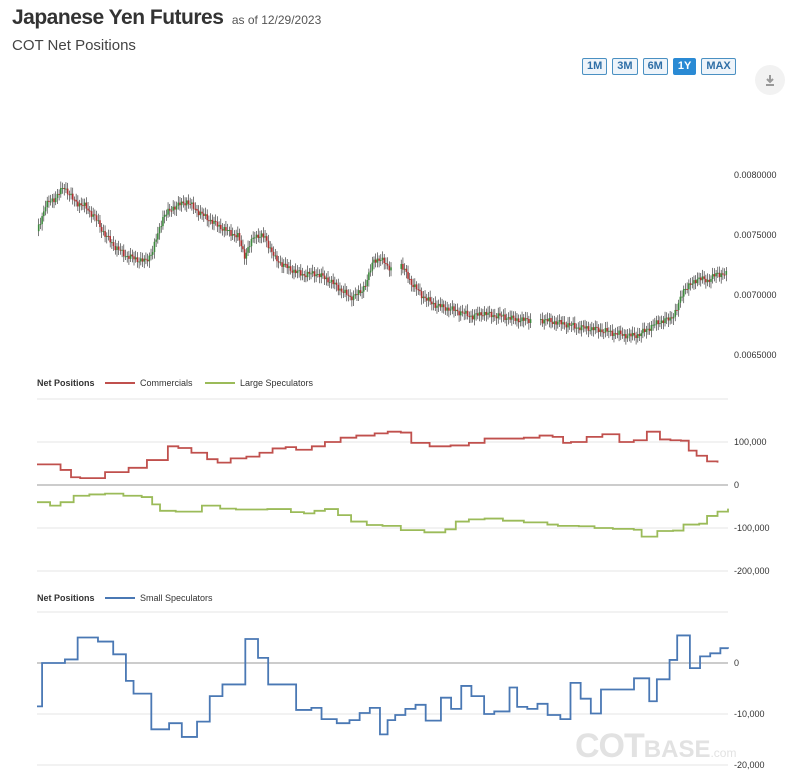  Describe the element at coordinates (595, 66) in the screenshot. I see `range-1m-button: 1M` at that location.